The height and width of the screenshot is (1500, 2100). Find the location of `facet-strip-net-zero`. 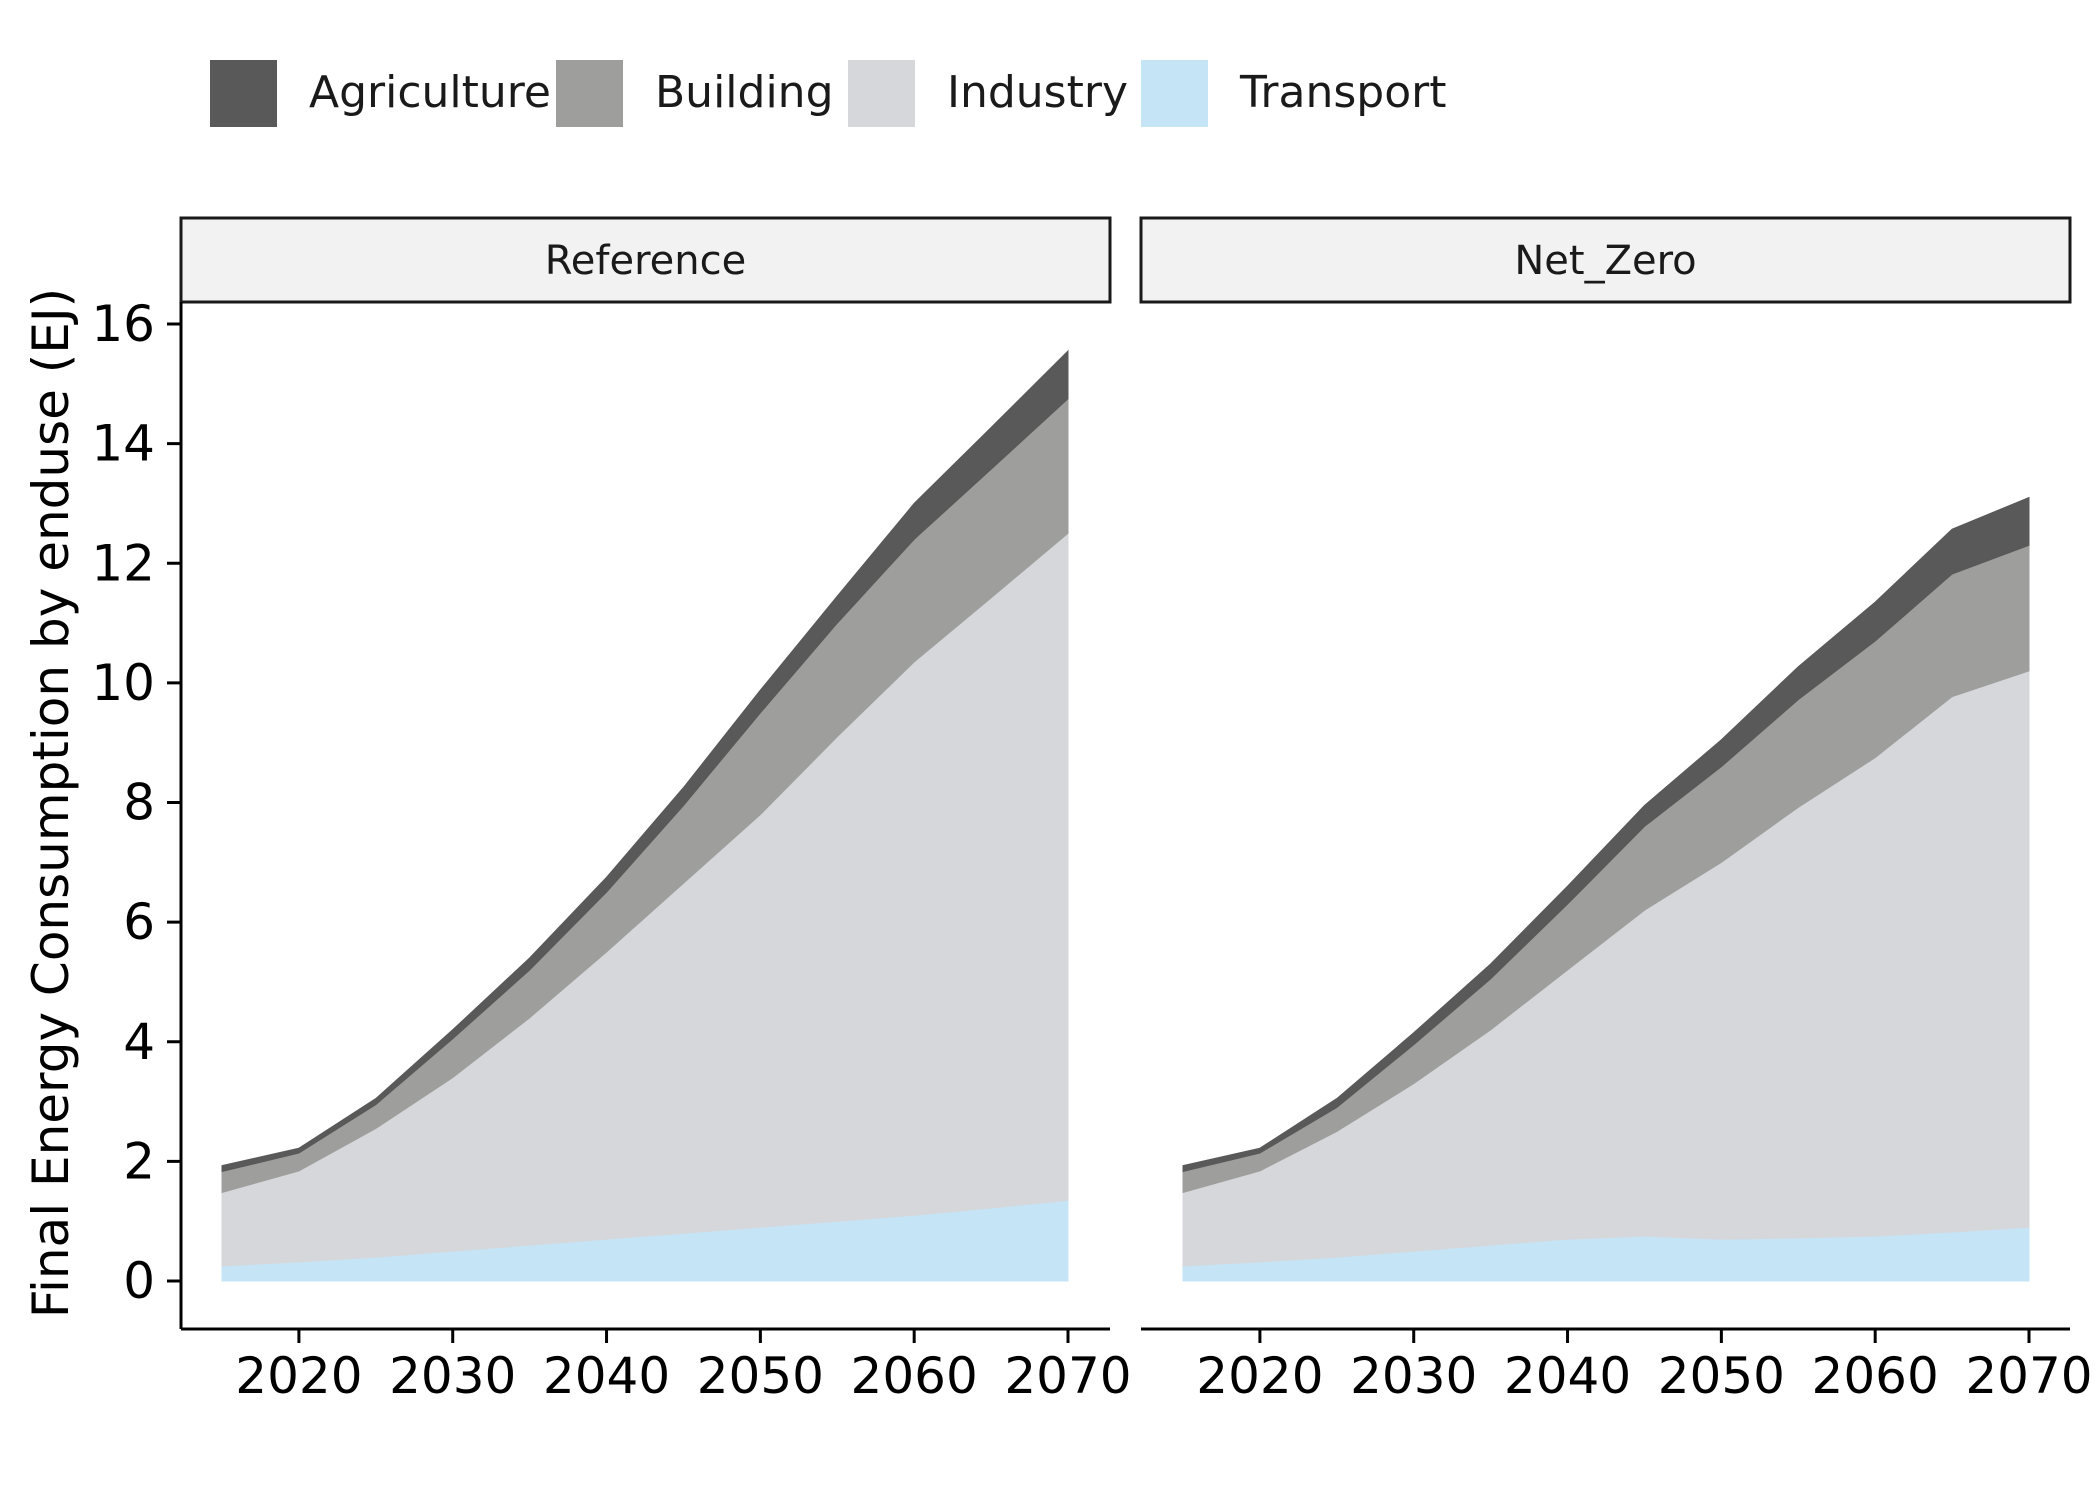

facet-strip-net-zero is located at coordinates (1605, 260).